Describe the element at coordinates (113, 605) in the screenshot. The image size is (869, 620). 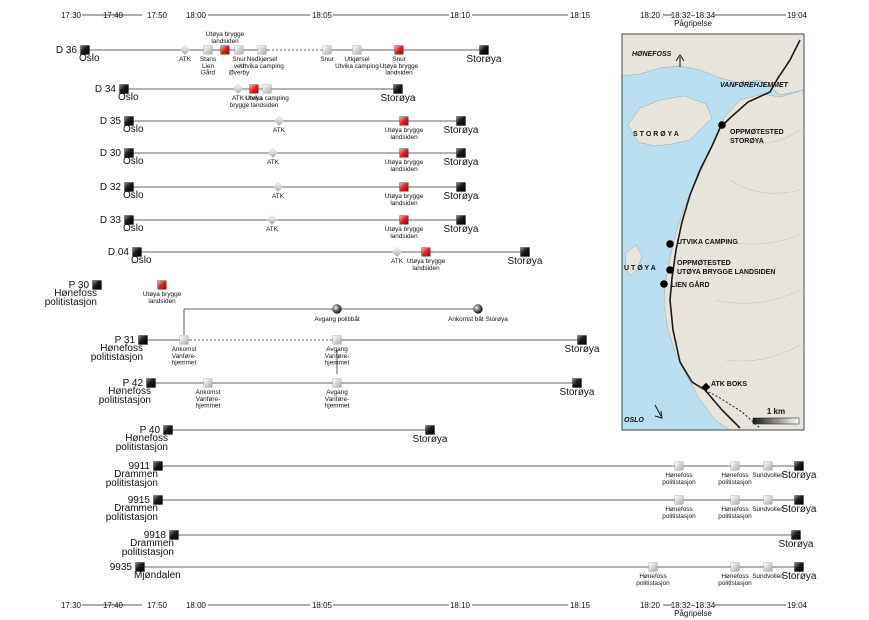
I see `tick-1740-bottom: 17:40` at that location.